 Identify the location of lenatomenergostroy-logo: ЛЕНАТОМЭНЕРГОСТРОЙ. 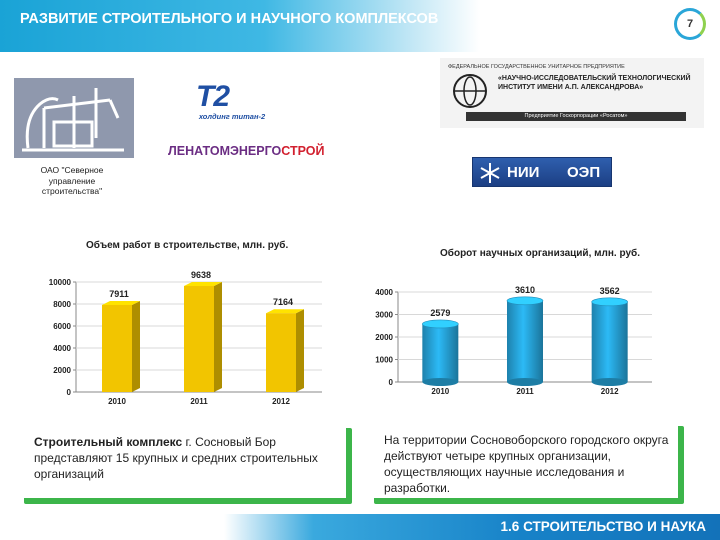
(246, 151).